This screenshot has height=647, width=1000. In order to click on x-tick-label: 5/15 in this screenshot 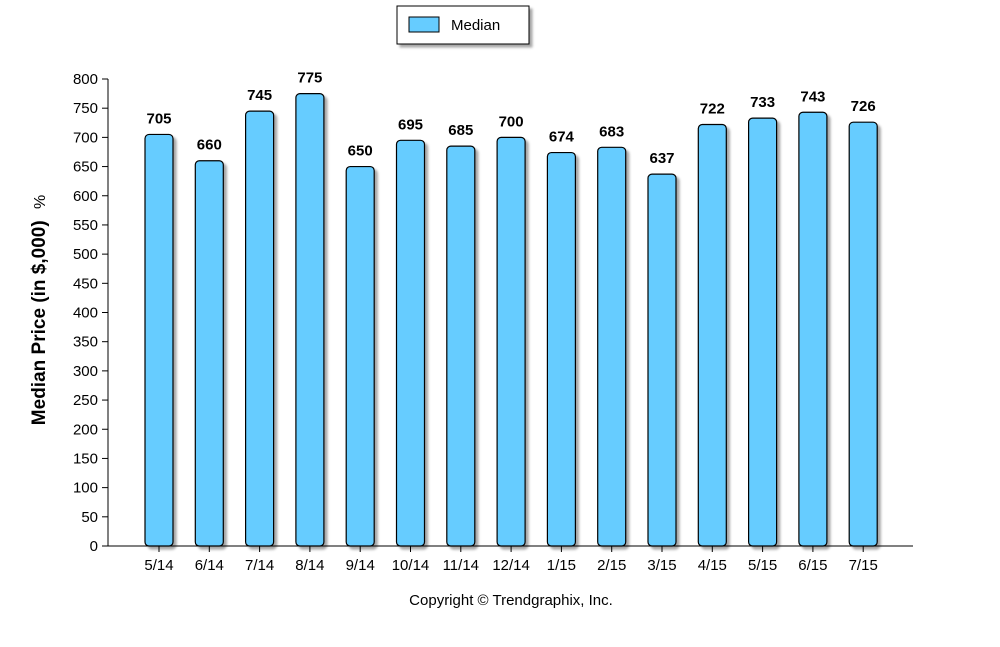, I will do `click(762, 565)`.